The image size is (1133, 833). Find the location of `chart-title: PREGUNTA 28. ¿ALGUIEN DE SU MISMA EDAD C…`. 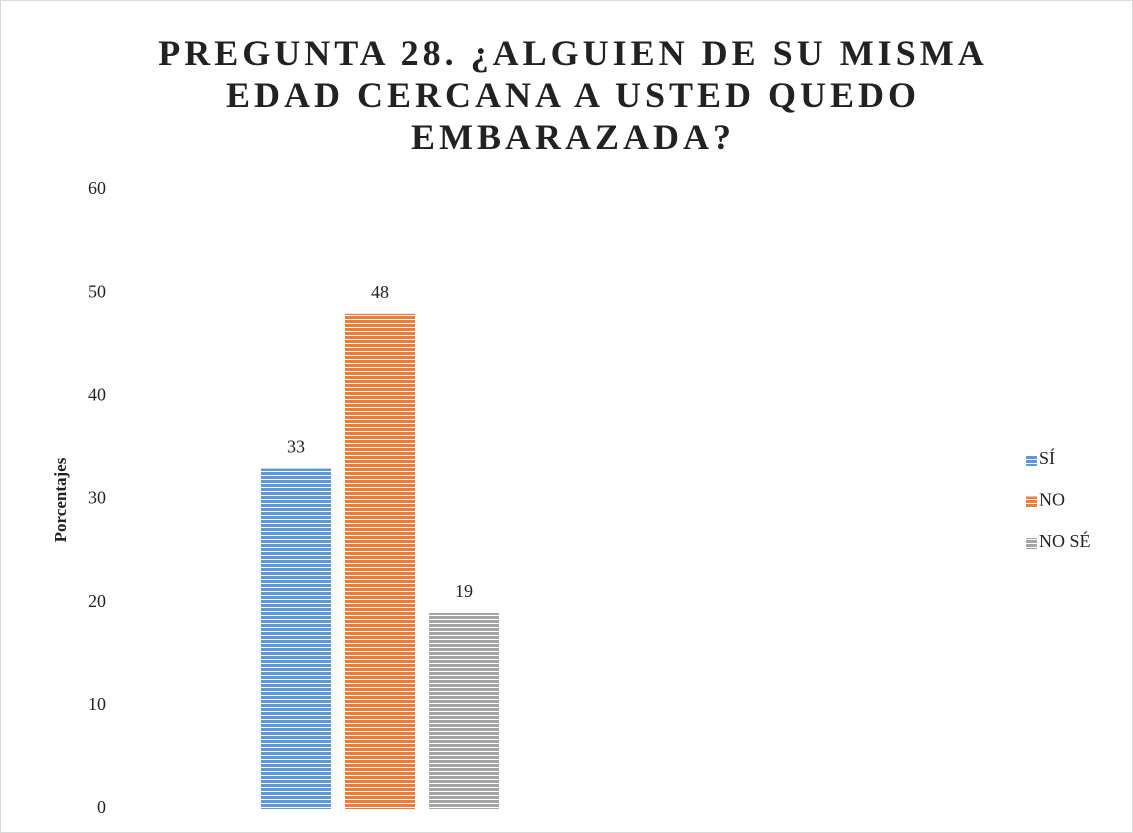

chart-title: PREGUNTA 28. ¿ALGUIEN DE SU MISMA EDAD C… is located at coordinates (573, 95).